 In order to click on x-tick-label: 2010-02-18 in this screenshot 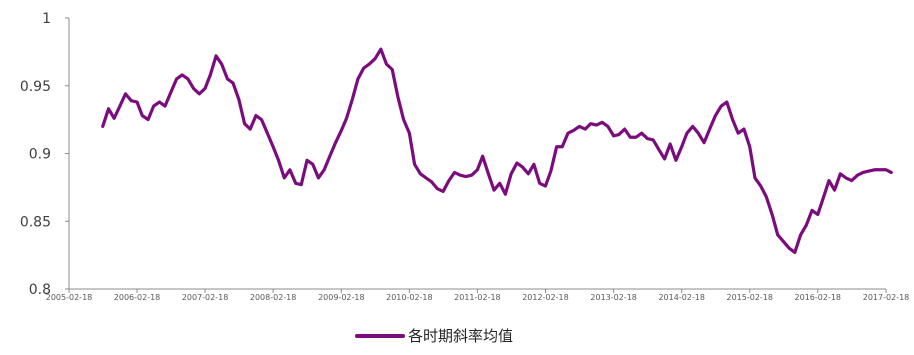, I will do `click(409, 297)`.